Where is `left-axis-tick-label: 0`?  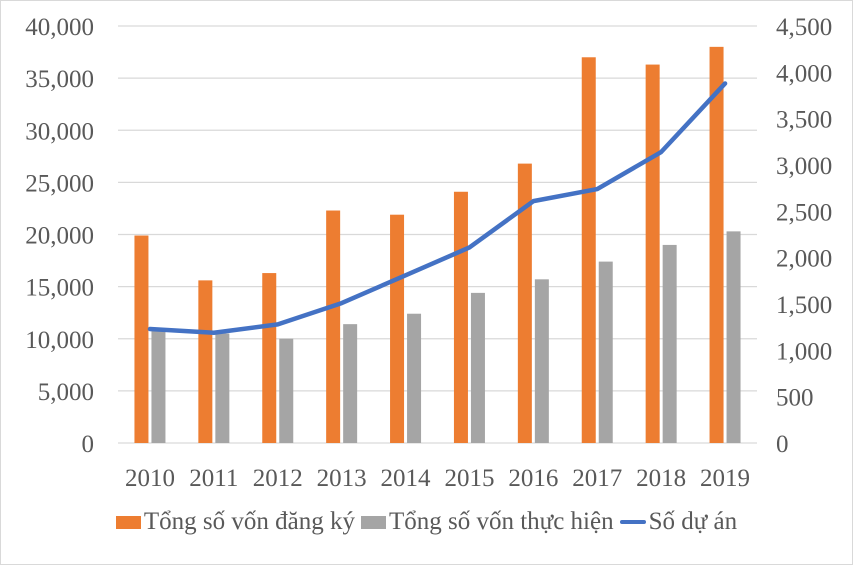
left-axis-tick-label: 0 is located at coordinates (88, 444).